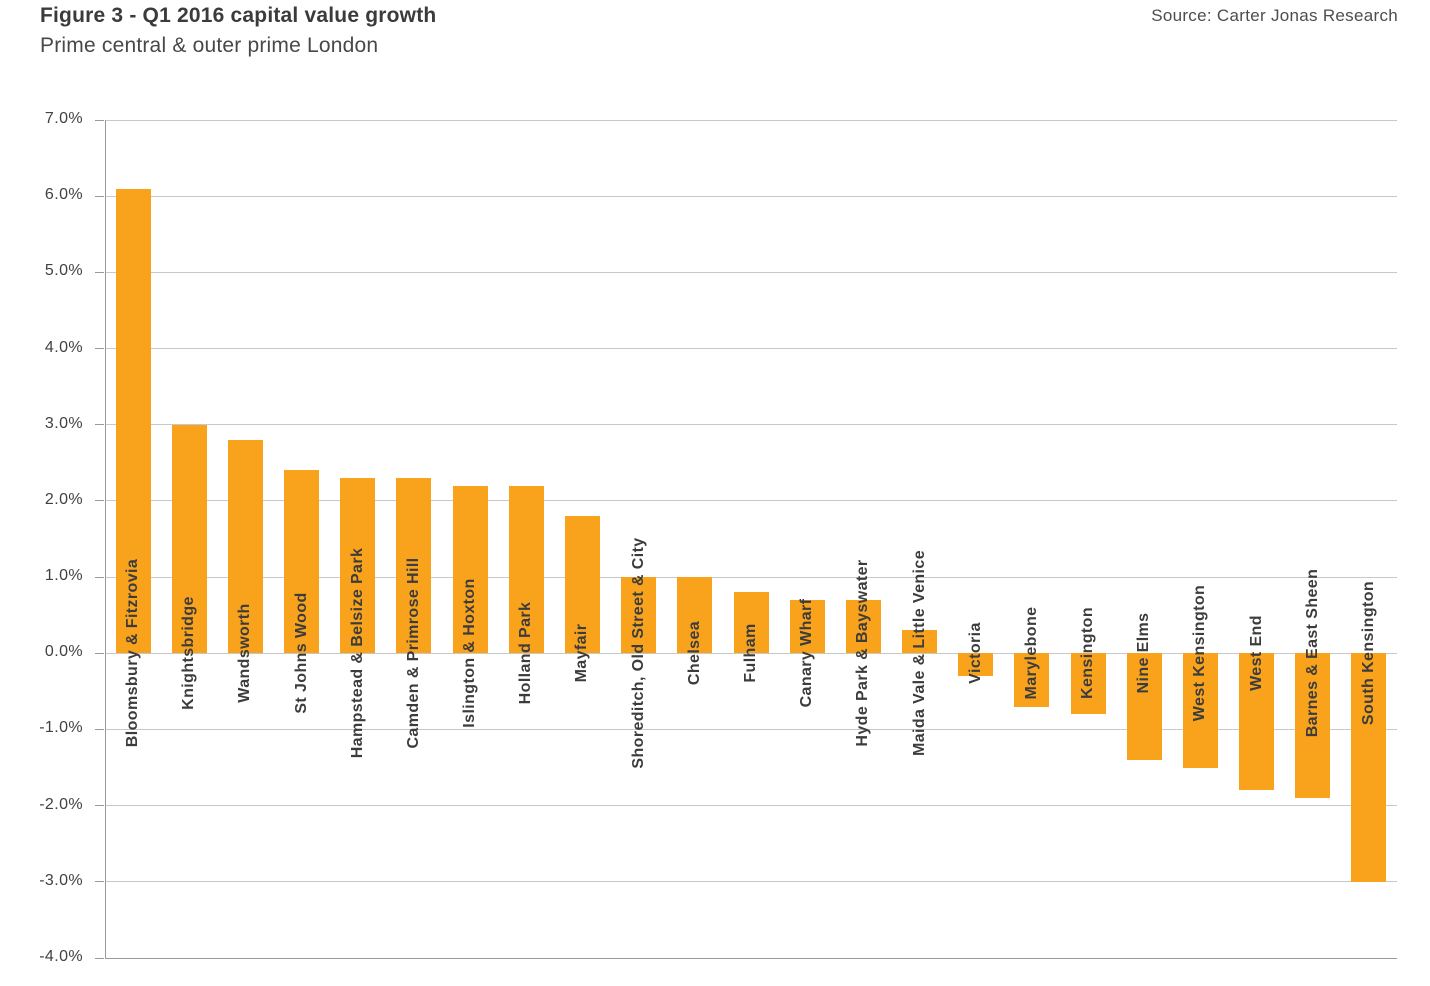  What do you see at coordinates (209, 45) in the screenshot?
I see `chart-subtitle: Prime central & outer prime London` at bounding box center [209, 45].